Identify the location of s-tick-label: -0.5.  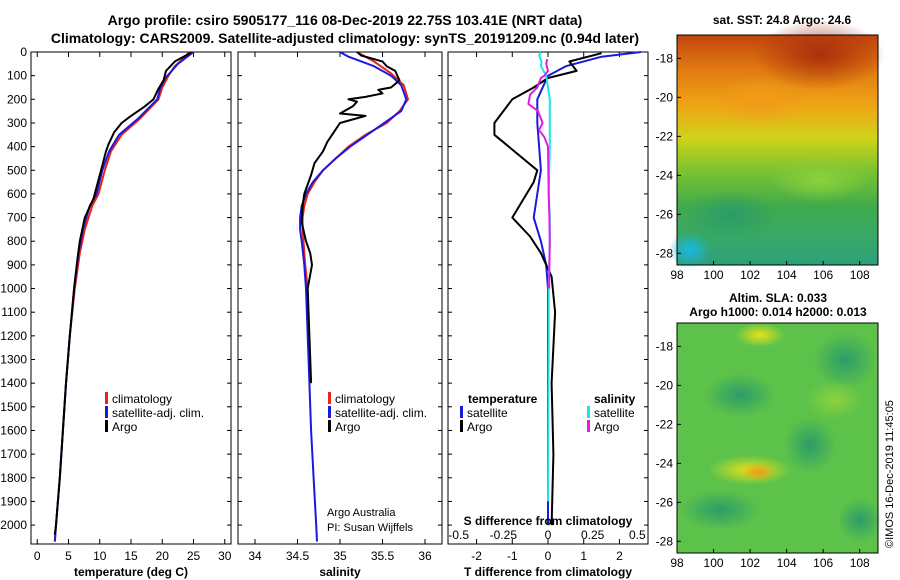
(458, 535).